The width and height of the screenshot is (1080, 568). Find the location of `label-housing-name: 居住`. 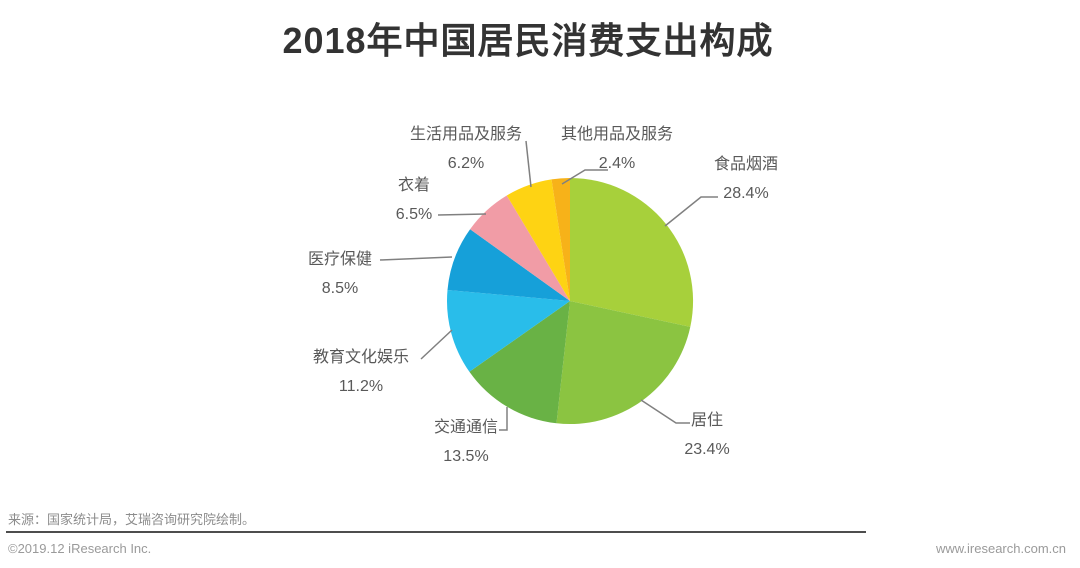

label-housing-name: 居住 is located at coordinates (706, 420).